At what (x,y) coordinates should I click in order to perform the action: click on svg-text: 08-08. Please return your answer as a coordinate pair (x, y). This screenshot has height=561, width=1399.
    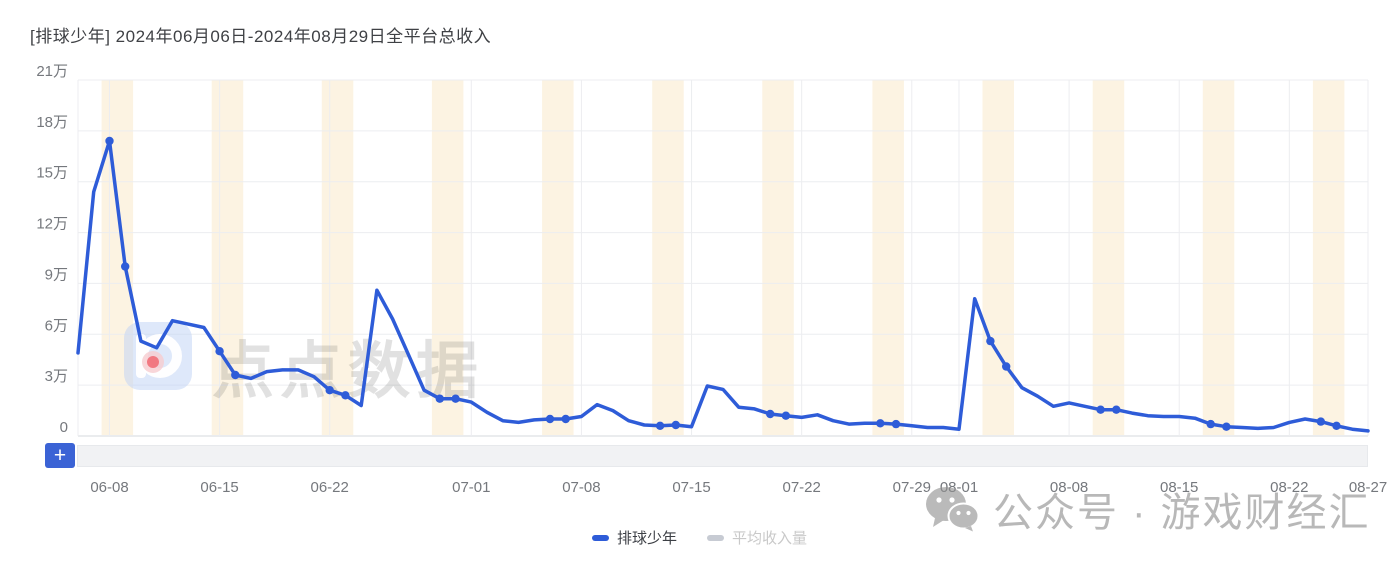
    Looking at the image, I should click on (1069, 487).